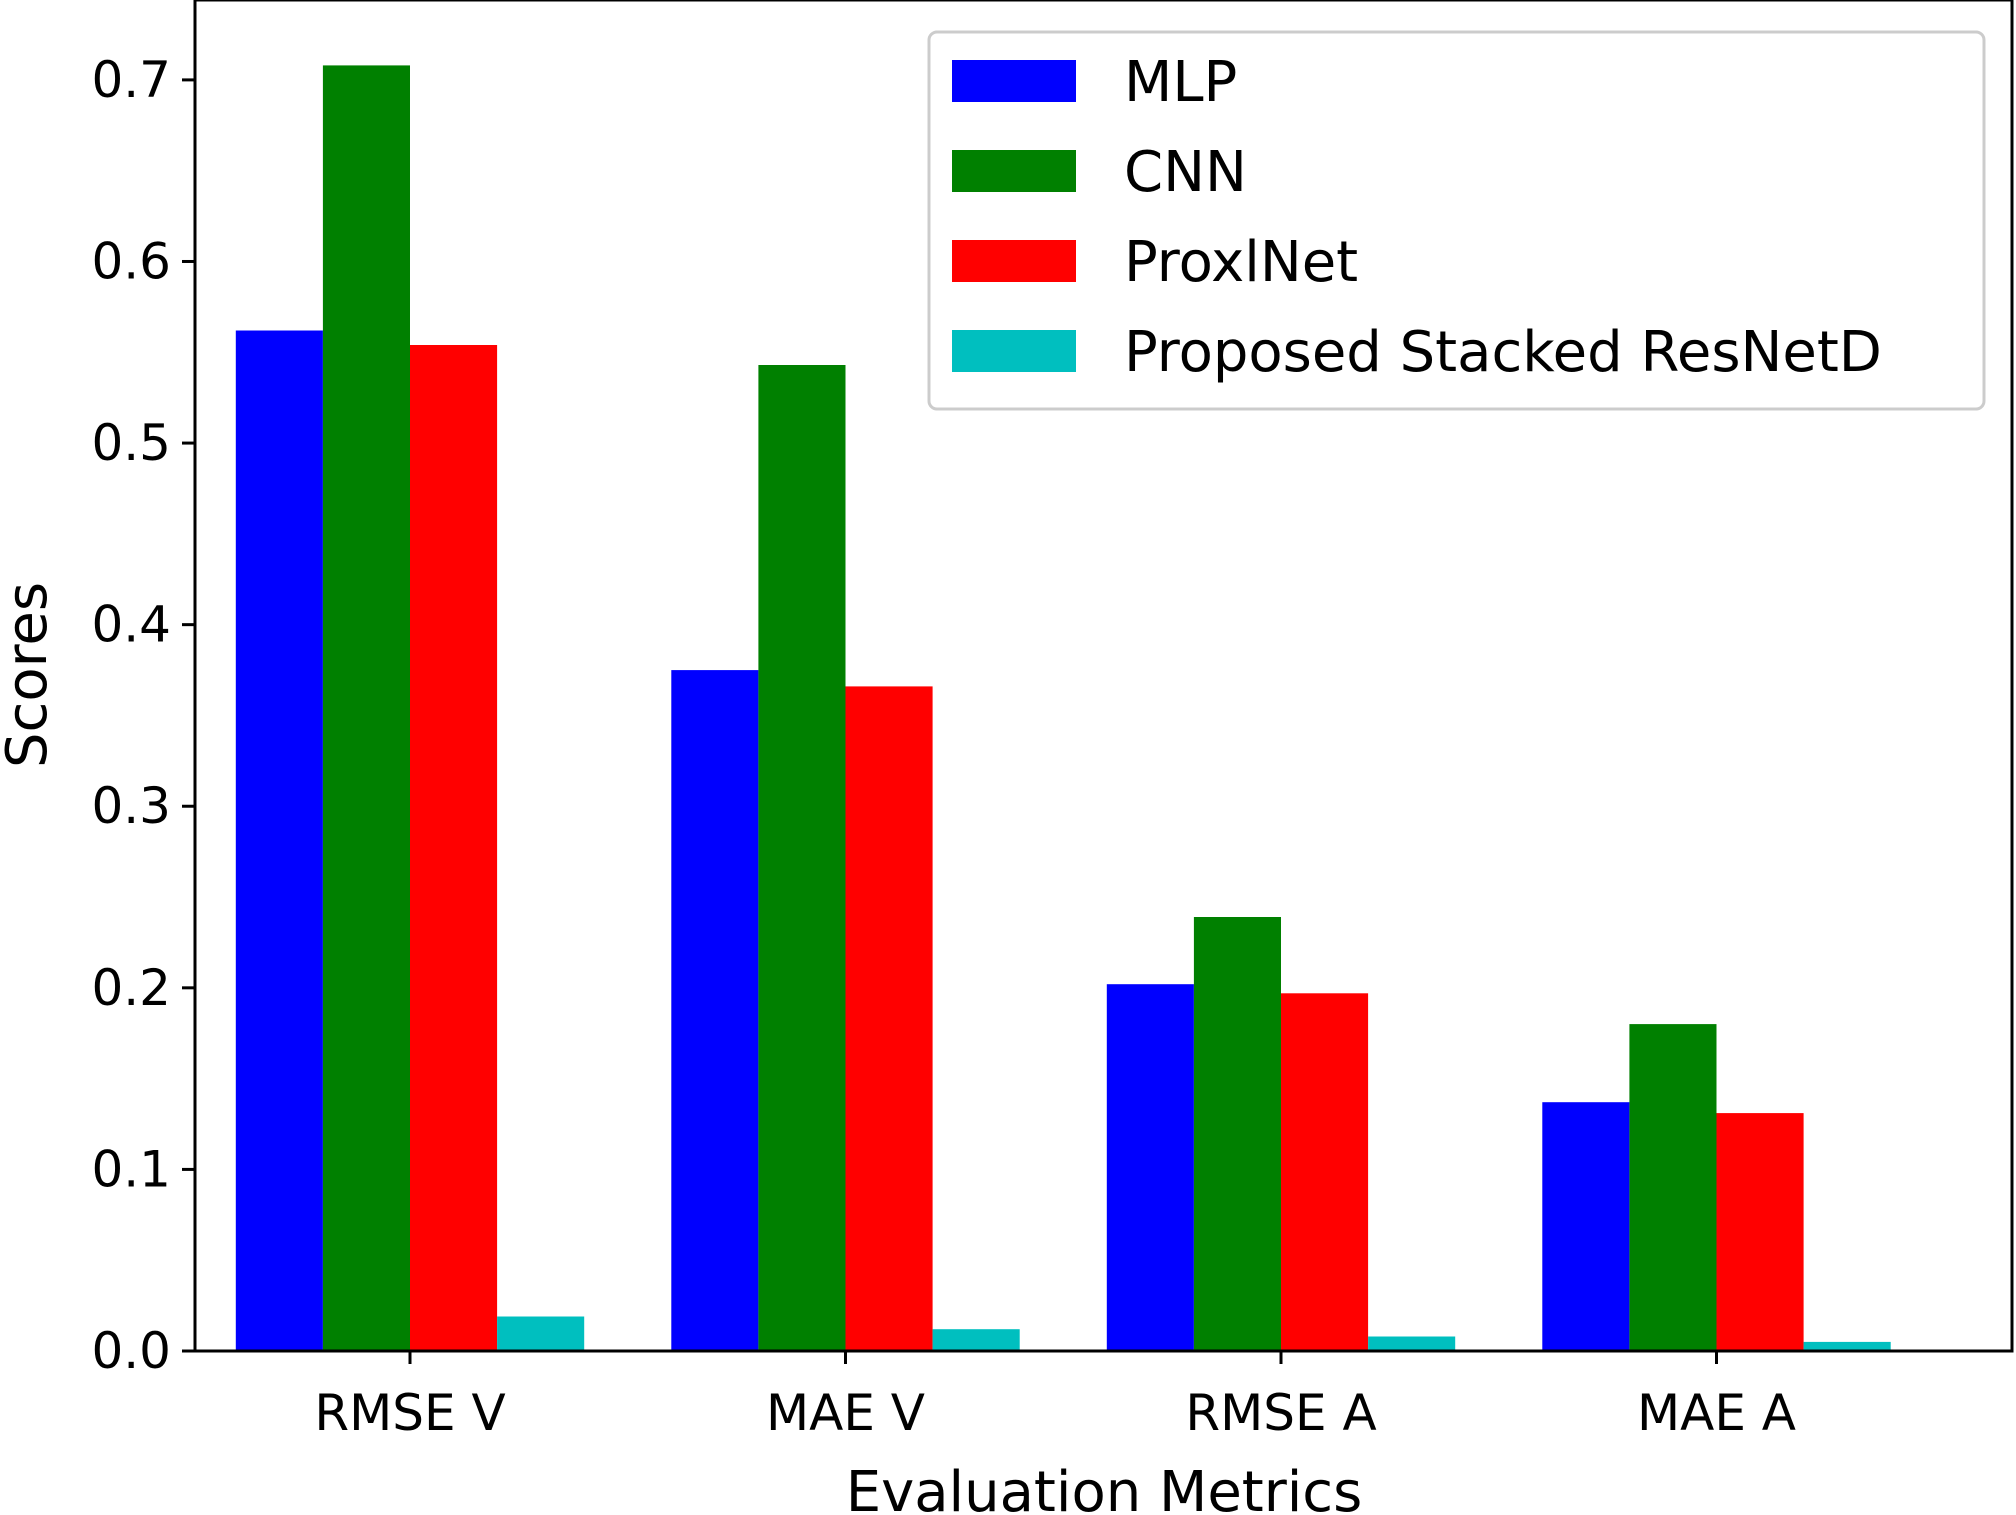  What do you see at coordinates (131, 443) in the screenshot?
I see `y-tick-label: 0.5` at bounding box center [131, 443].